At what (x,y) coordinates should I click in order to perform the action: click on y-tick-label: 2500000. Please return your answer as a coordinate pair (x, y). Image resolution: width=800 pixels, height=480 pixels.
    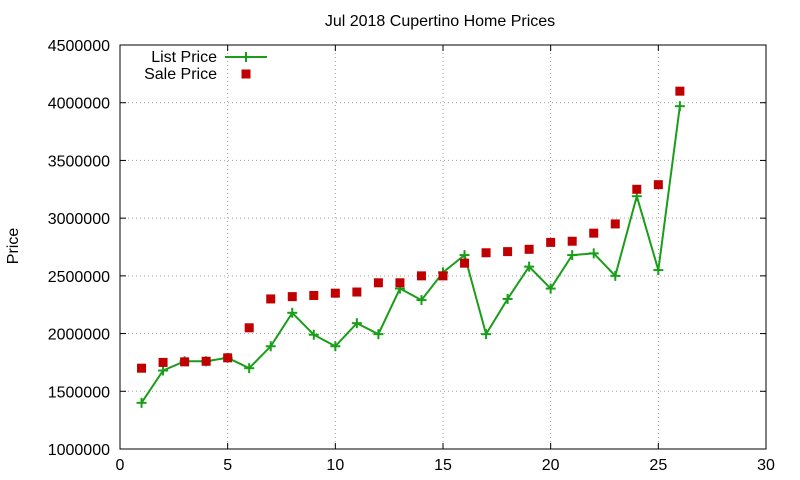
    Looking at the image, I should click on (79, 277).